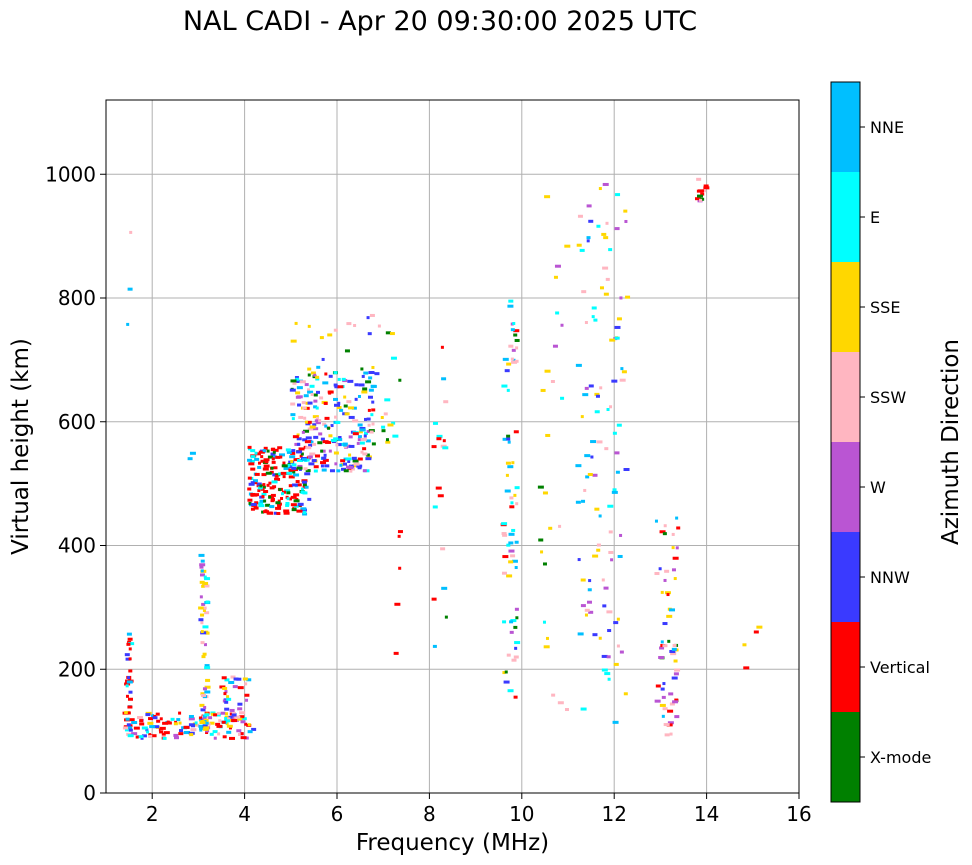 The height and width of the screenshot is (865, 972). I want to click on colorbar-tick-label: NNW, so click(890, 577).